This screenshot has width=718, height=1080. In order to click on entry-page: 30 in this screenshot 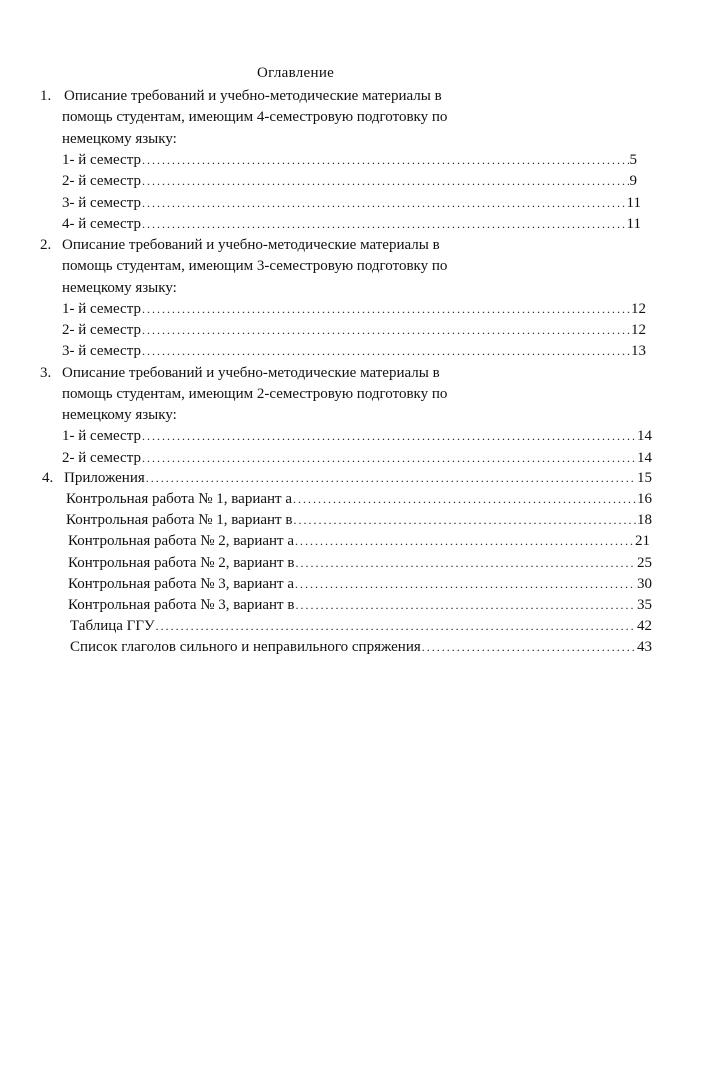, I will do `click(644, 584)`.